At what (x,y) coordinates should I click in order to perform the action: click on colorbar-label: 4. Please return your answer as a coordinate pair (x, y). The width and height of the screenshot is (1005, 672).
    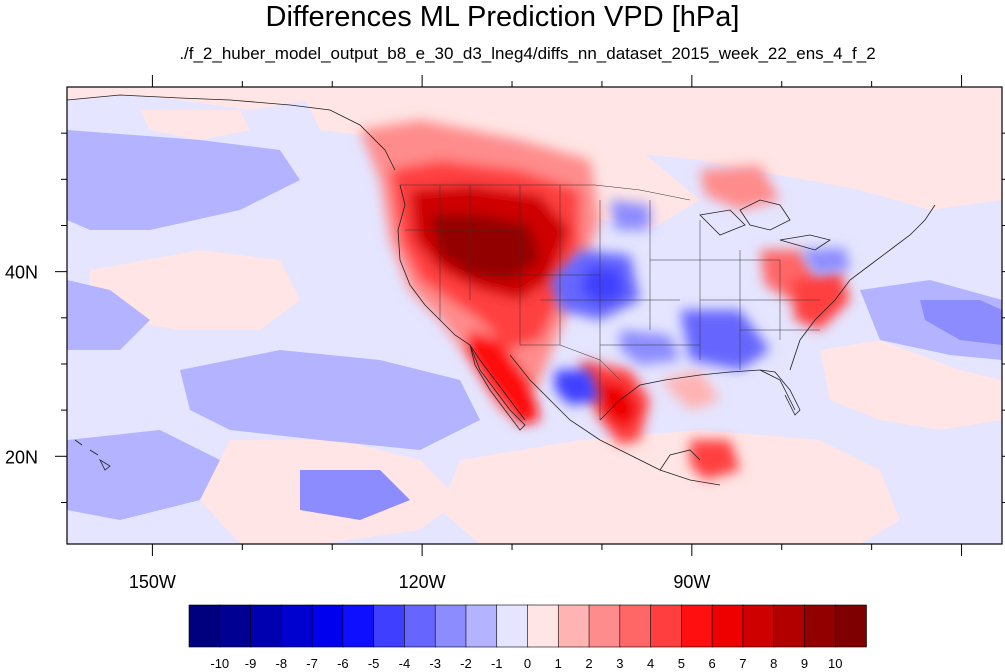
    Looking at the image, I should click on (650, 663).